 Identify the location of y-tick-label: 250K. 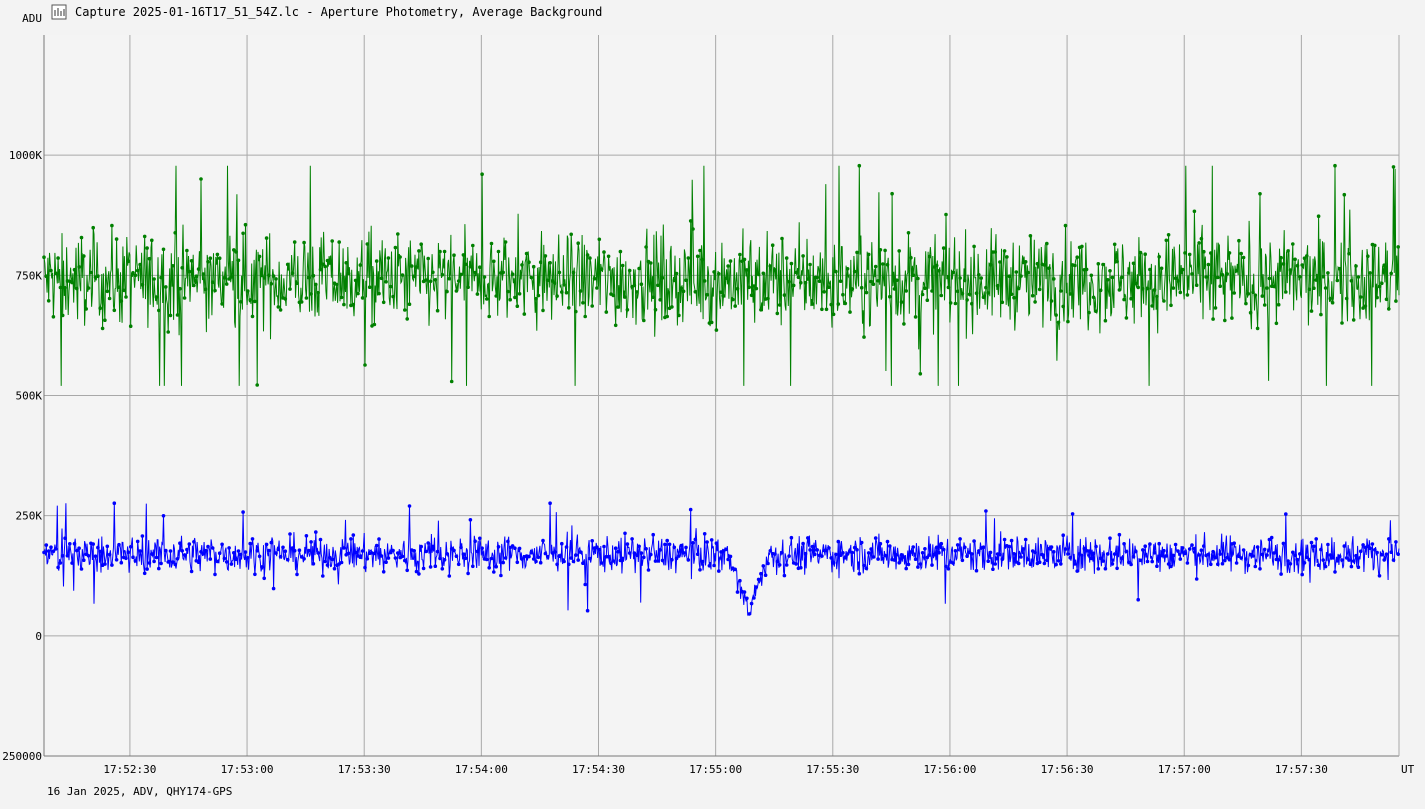
(29, 516).